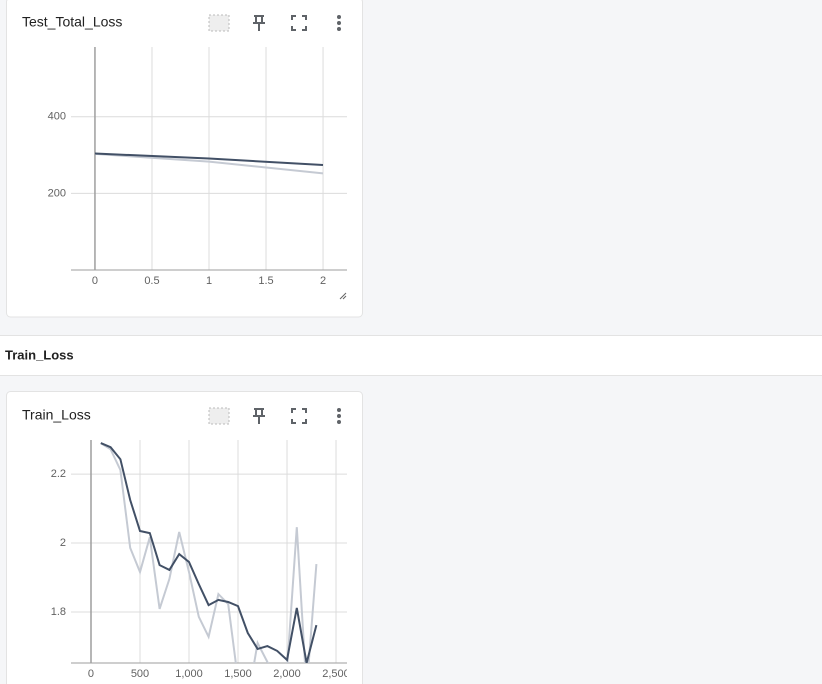 The width and height of the screenshot is (822, 684). What do you see at coordinates (58, 474) in the screenshot?
I see `y-tick-label: 2.2` at bounding box center [58, 474].